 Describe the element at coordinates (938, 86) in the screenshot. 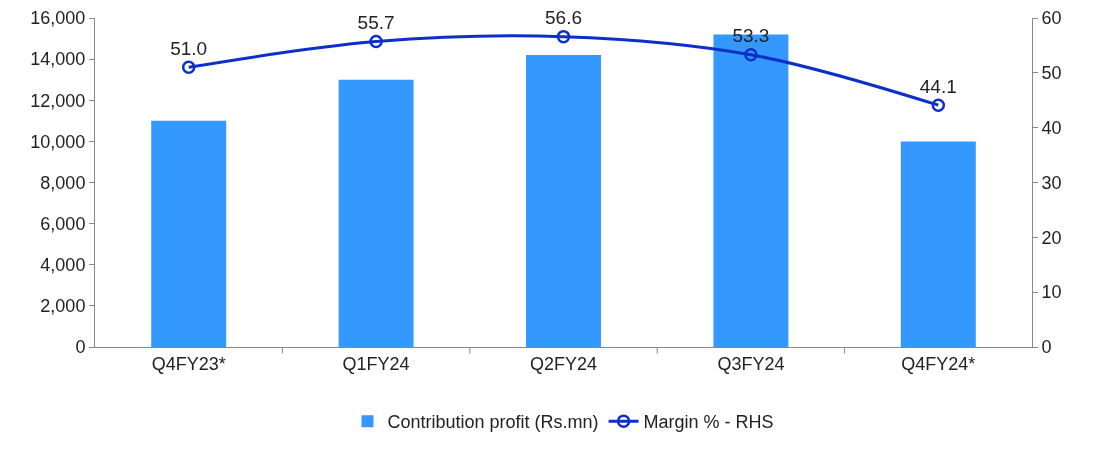

I see `data-label: 44.1` at that location.